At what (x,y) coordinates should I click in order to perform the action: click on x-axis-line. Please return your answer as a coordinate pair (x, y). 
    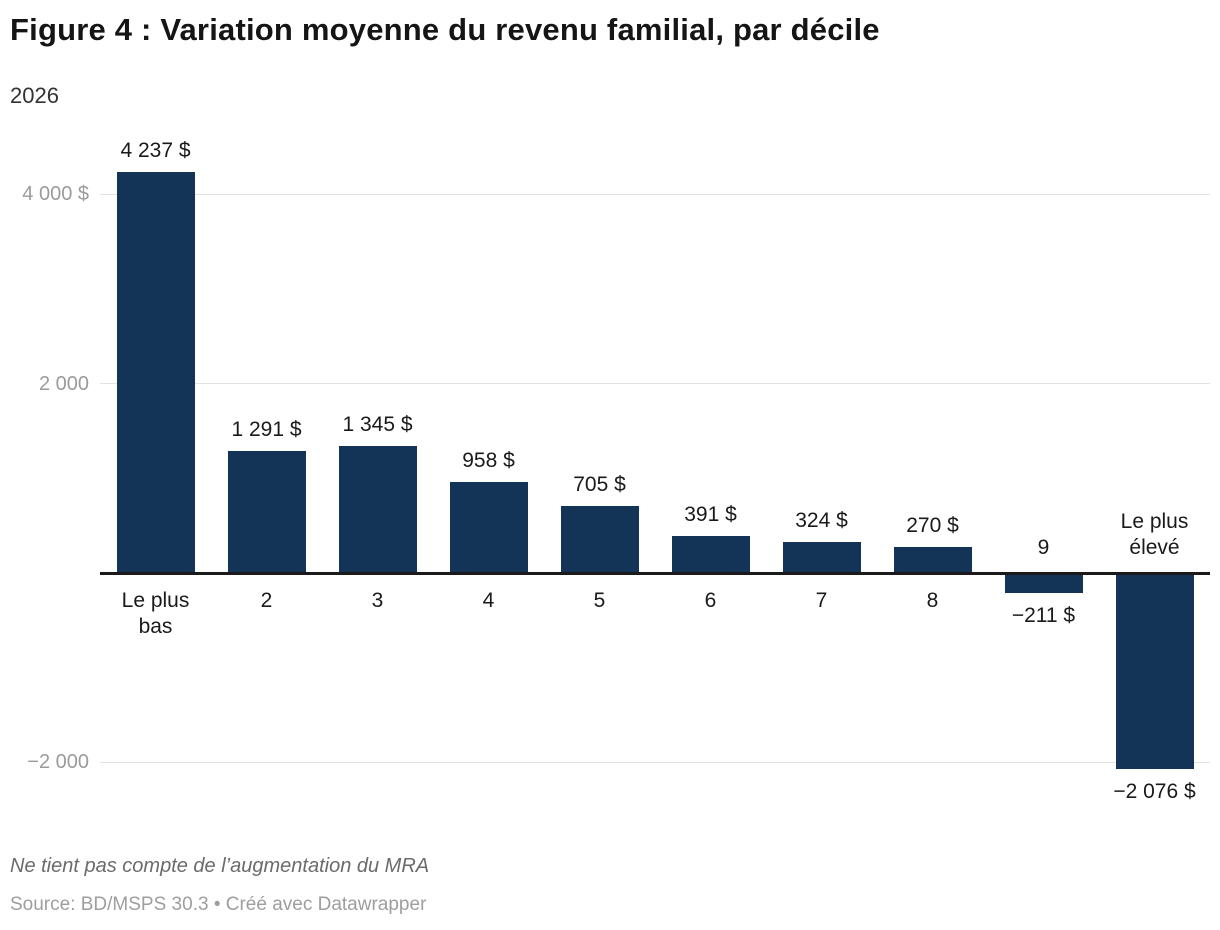
    Looking at the image, I should click on (655, 573).